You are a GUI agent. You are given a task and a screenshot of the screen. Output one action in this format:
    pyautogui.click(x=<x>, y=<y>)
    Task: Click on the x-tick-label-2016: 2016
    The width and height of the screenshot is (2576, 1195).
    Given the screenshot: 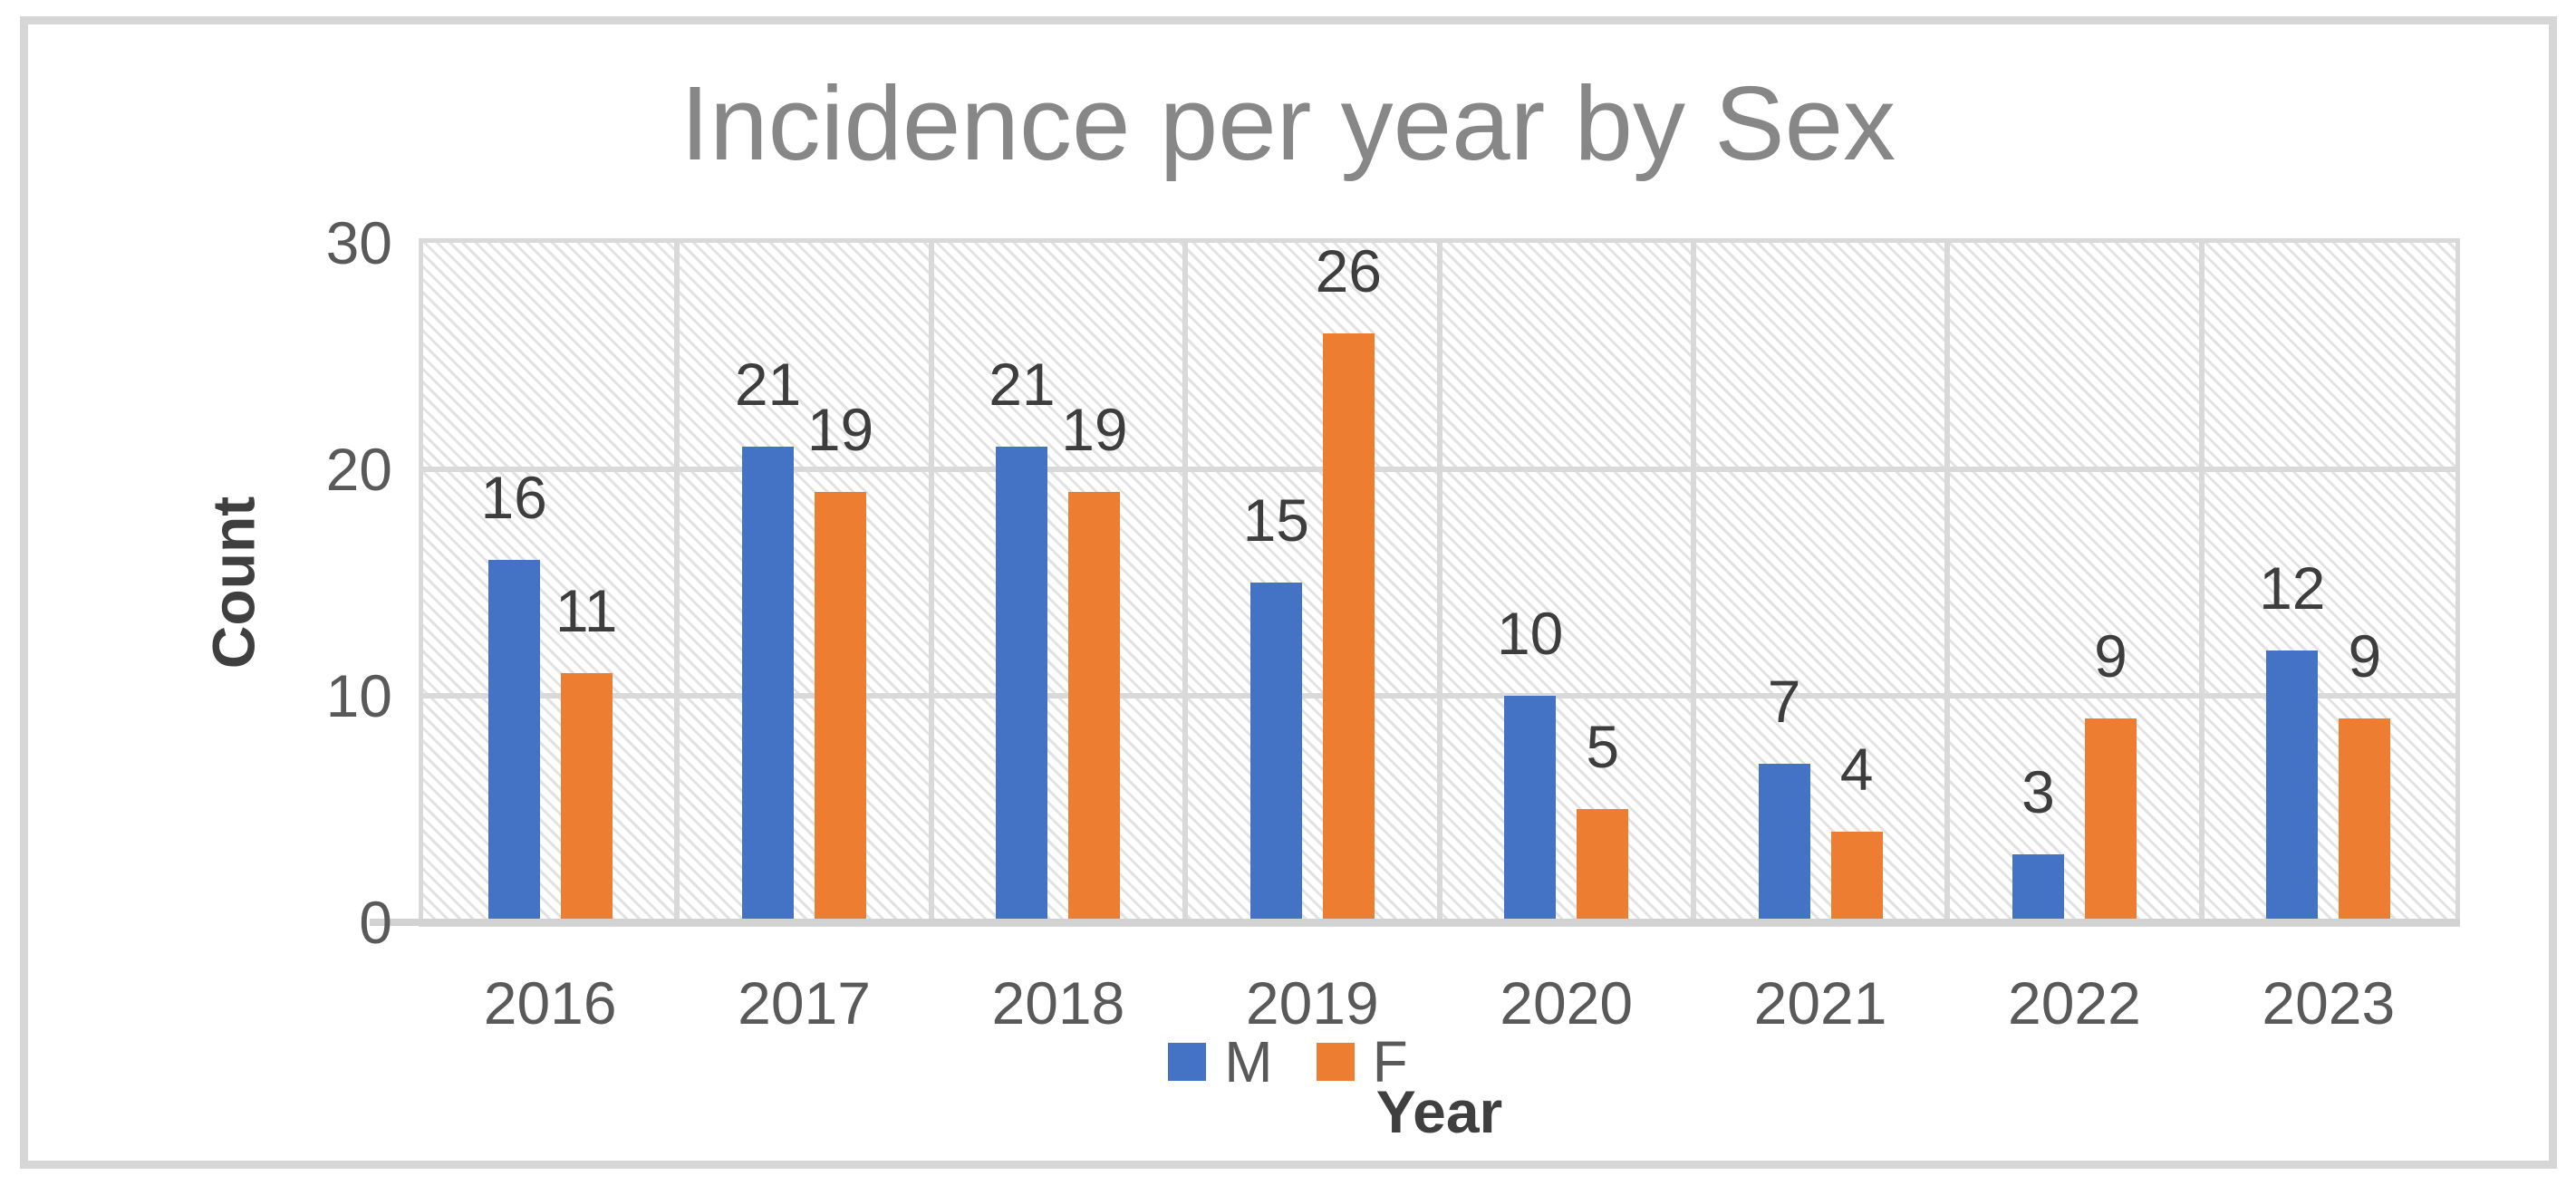 What is the action you would take?
    pyautogui.click(x=550, y=1003)
    